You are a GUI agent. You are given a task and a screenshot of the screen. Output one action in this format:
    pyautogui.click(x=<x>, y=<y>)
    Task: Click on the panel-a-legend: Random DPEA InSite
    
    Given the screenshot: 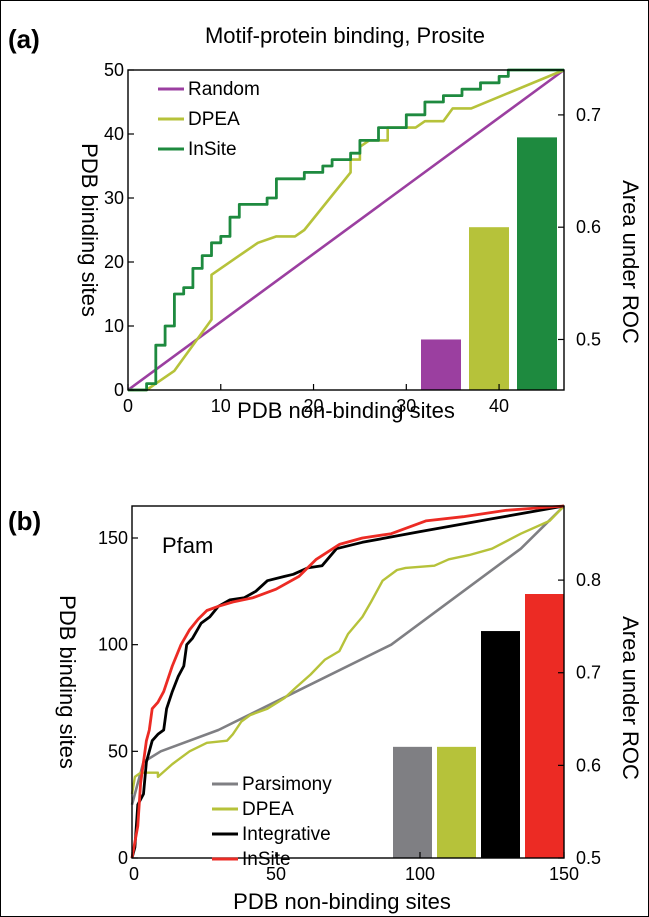 What is the action you would take?
    pyautogui.click(x=209, y=119)
    